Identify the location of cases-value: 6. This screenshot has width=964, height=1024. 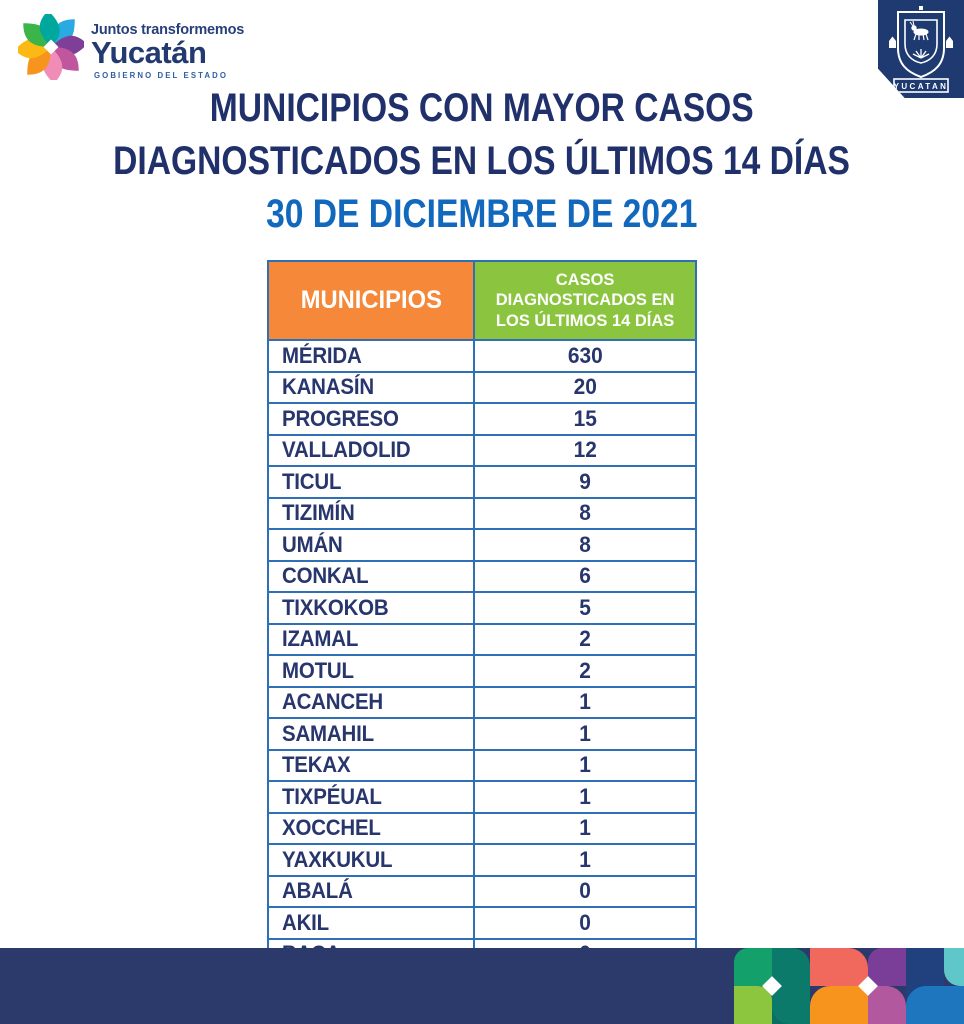
(585, 576).